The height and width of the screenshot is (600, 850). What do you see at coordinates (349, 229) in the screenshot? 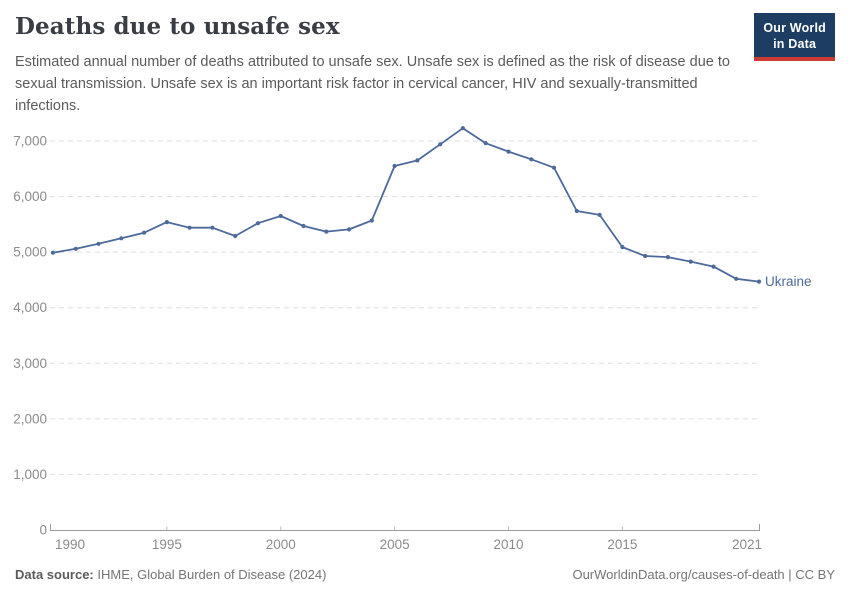
I see `data-point-2003` at bounding box center [349, 229].